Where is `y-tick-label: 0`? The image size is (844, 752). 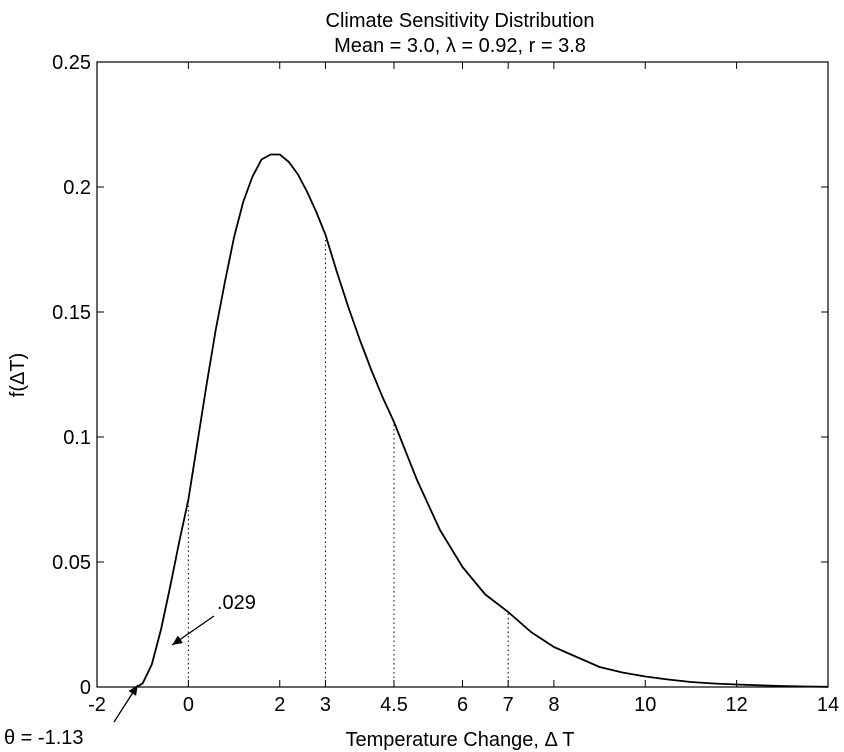
y-tick-label: 0 is located at coordinates (85, 688).